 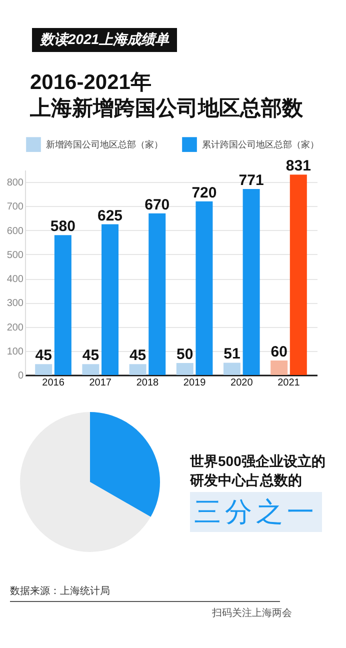 I want to click on x-tick-label: 2018, so click(x=148, y=383).